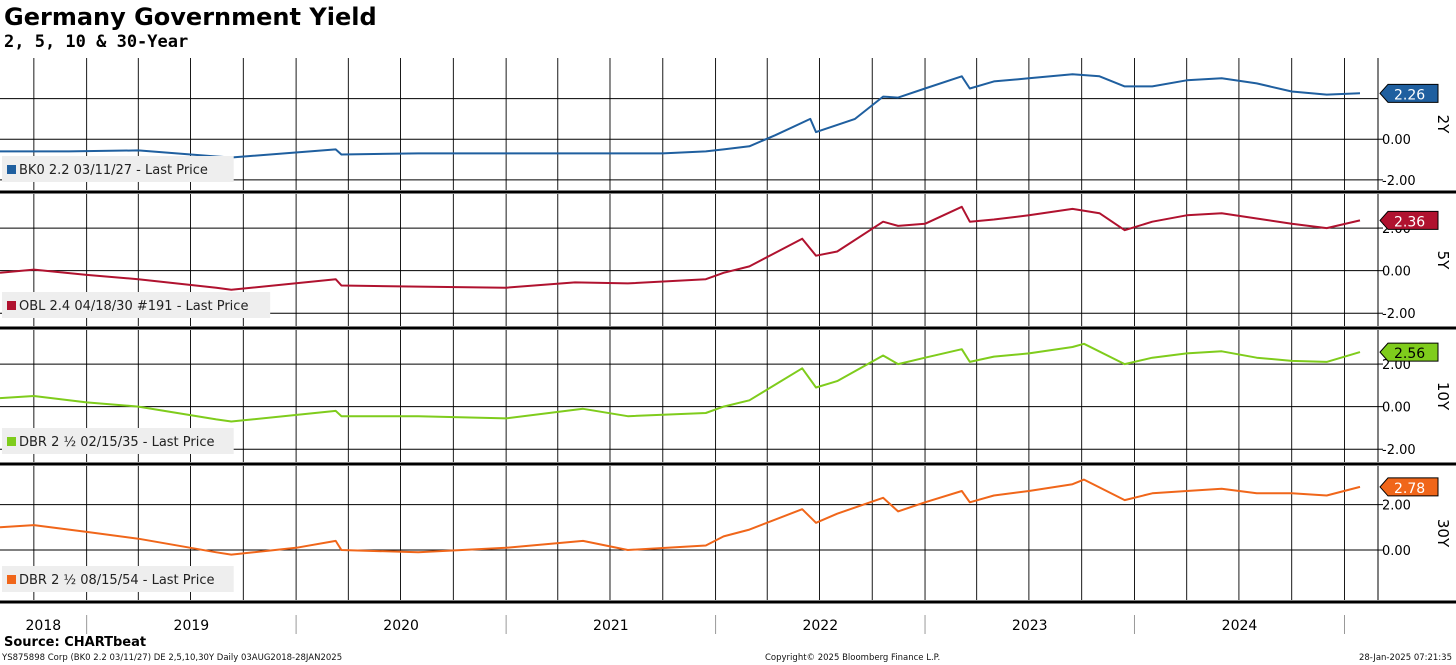 The height and width of the screenshot is (665, 1456). I want to click on series-line-30Y, so click(680, 517).